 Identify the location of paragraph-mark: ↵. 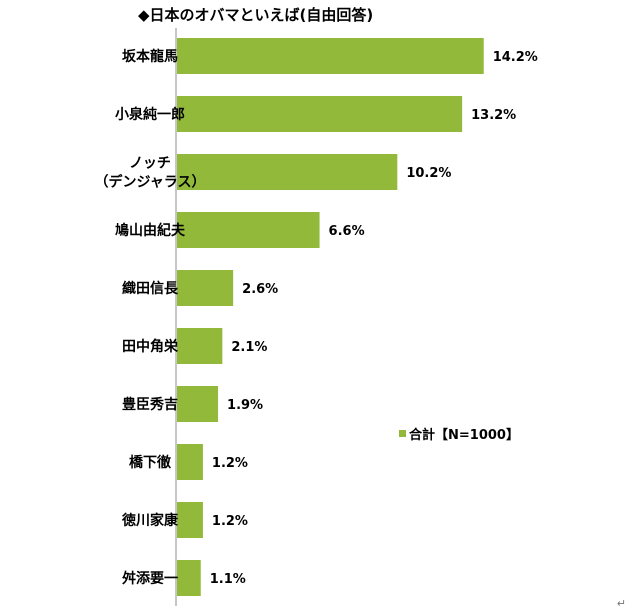
(621, 603).